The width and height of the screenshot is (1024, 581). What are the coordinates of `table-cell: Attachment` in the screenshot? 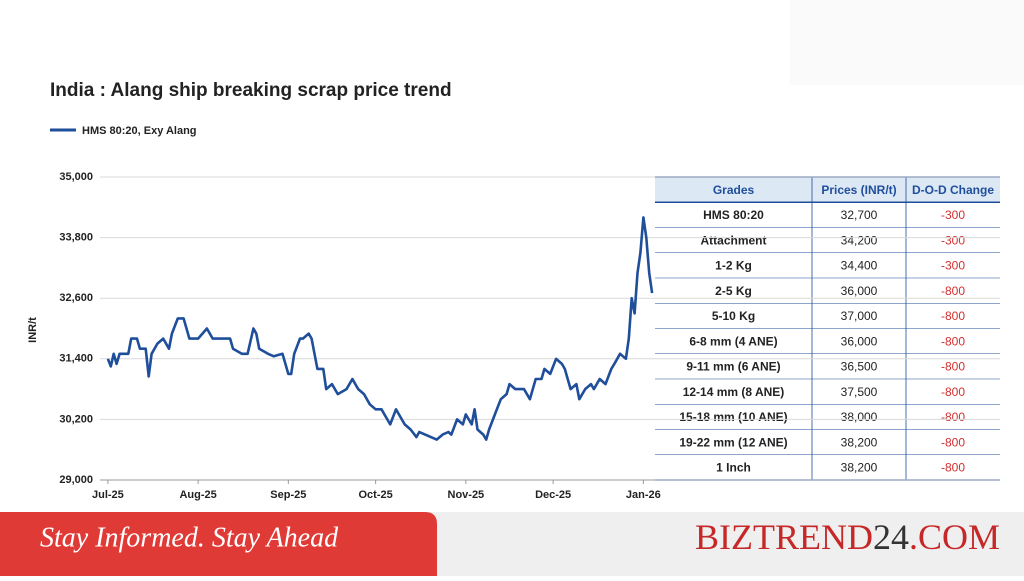 It's located at (733, 240).